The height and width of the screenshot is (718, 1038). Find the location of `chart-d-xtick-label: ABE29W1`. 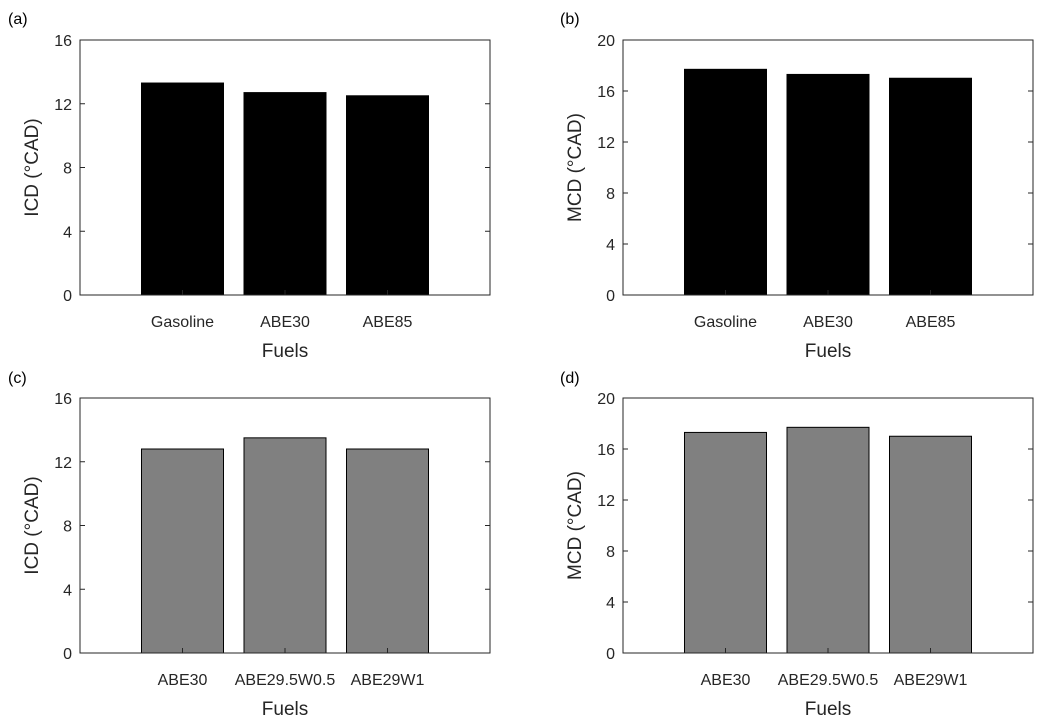

chart-d-xtick-label: ABE29W1 is located at coordinates (931, 680).